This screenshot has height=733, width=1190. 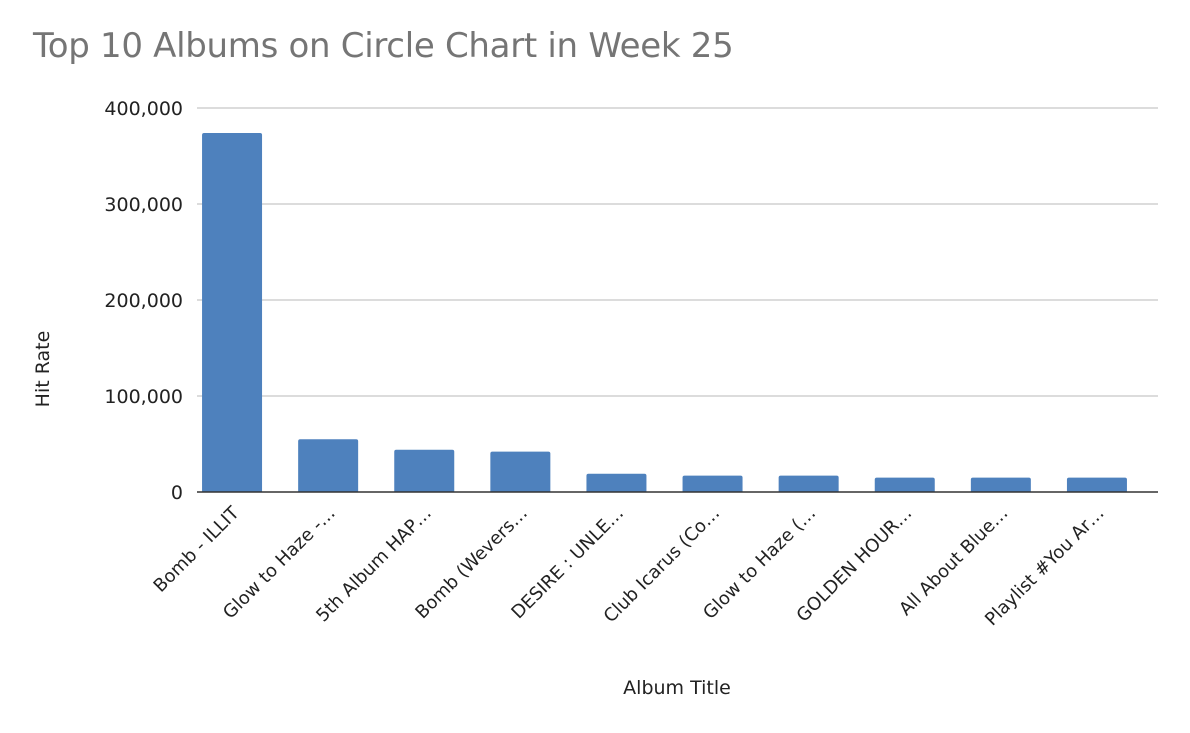 What do you see at coordinates (143, 109) in the screenshot?
I see `y-tick-label: 400,000` at bounding box center [143, 109].